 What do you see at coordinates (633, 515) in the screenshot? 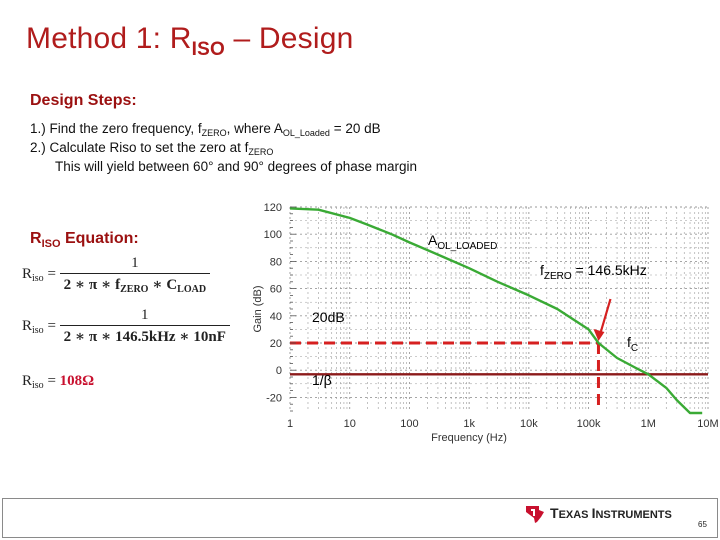
I see `brand-nstruments: NSTRUMENTS` at bounding box center [633, 515].